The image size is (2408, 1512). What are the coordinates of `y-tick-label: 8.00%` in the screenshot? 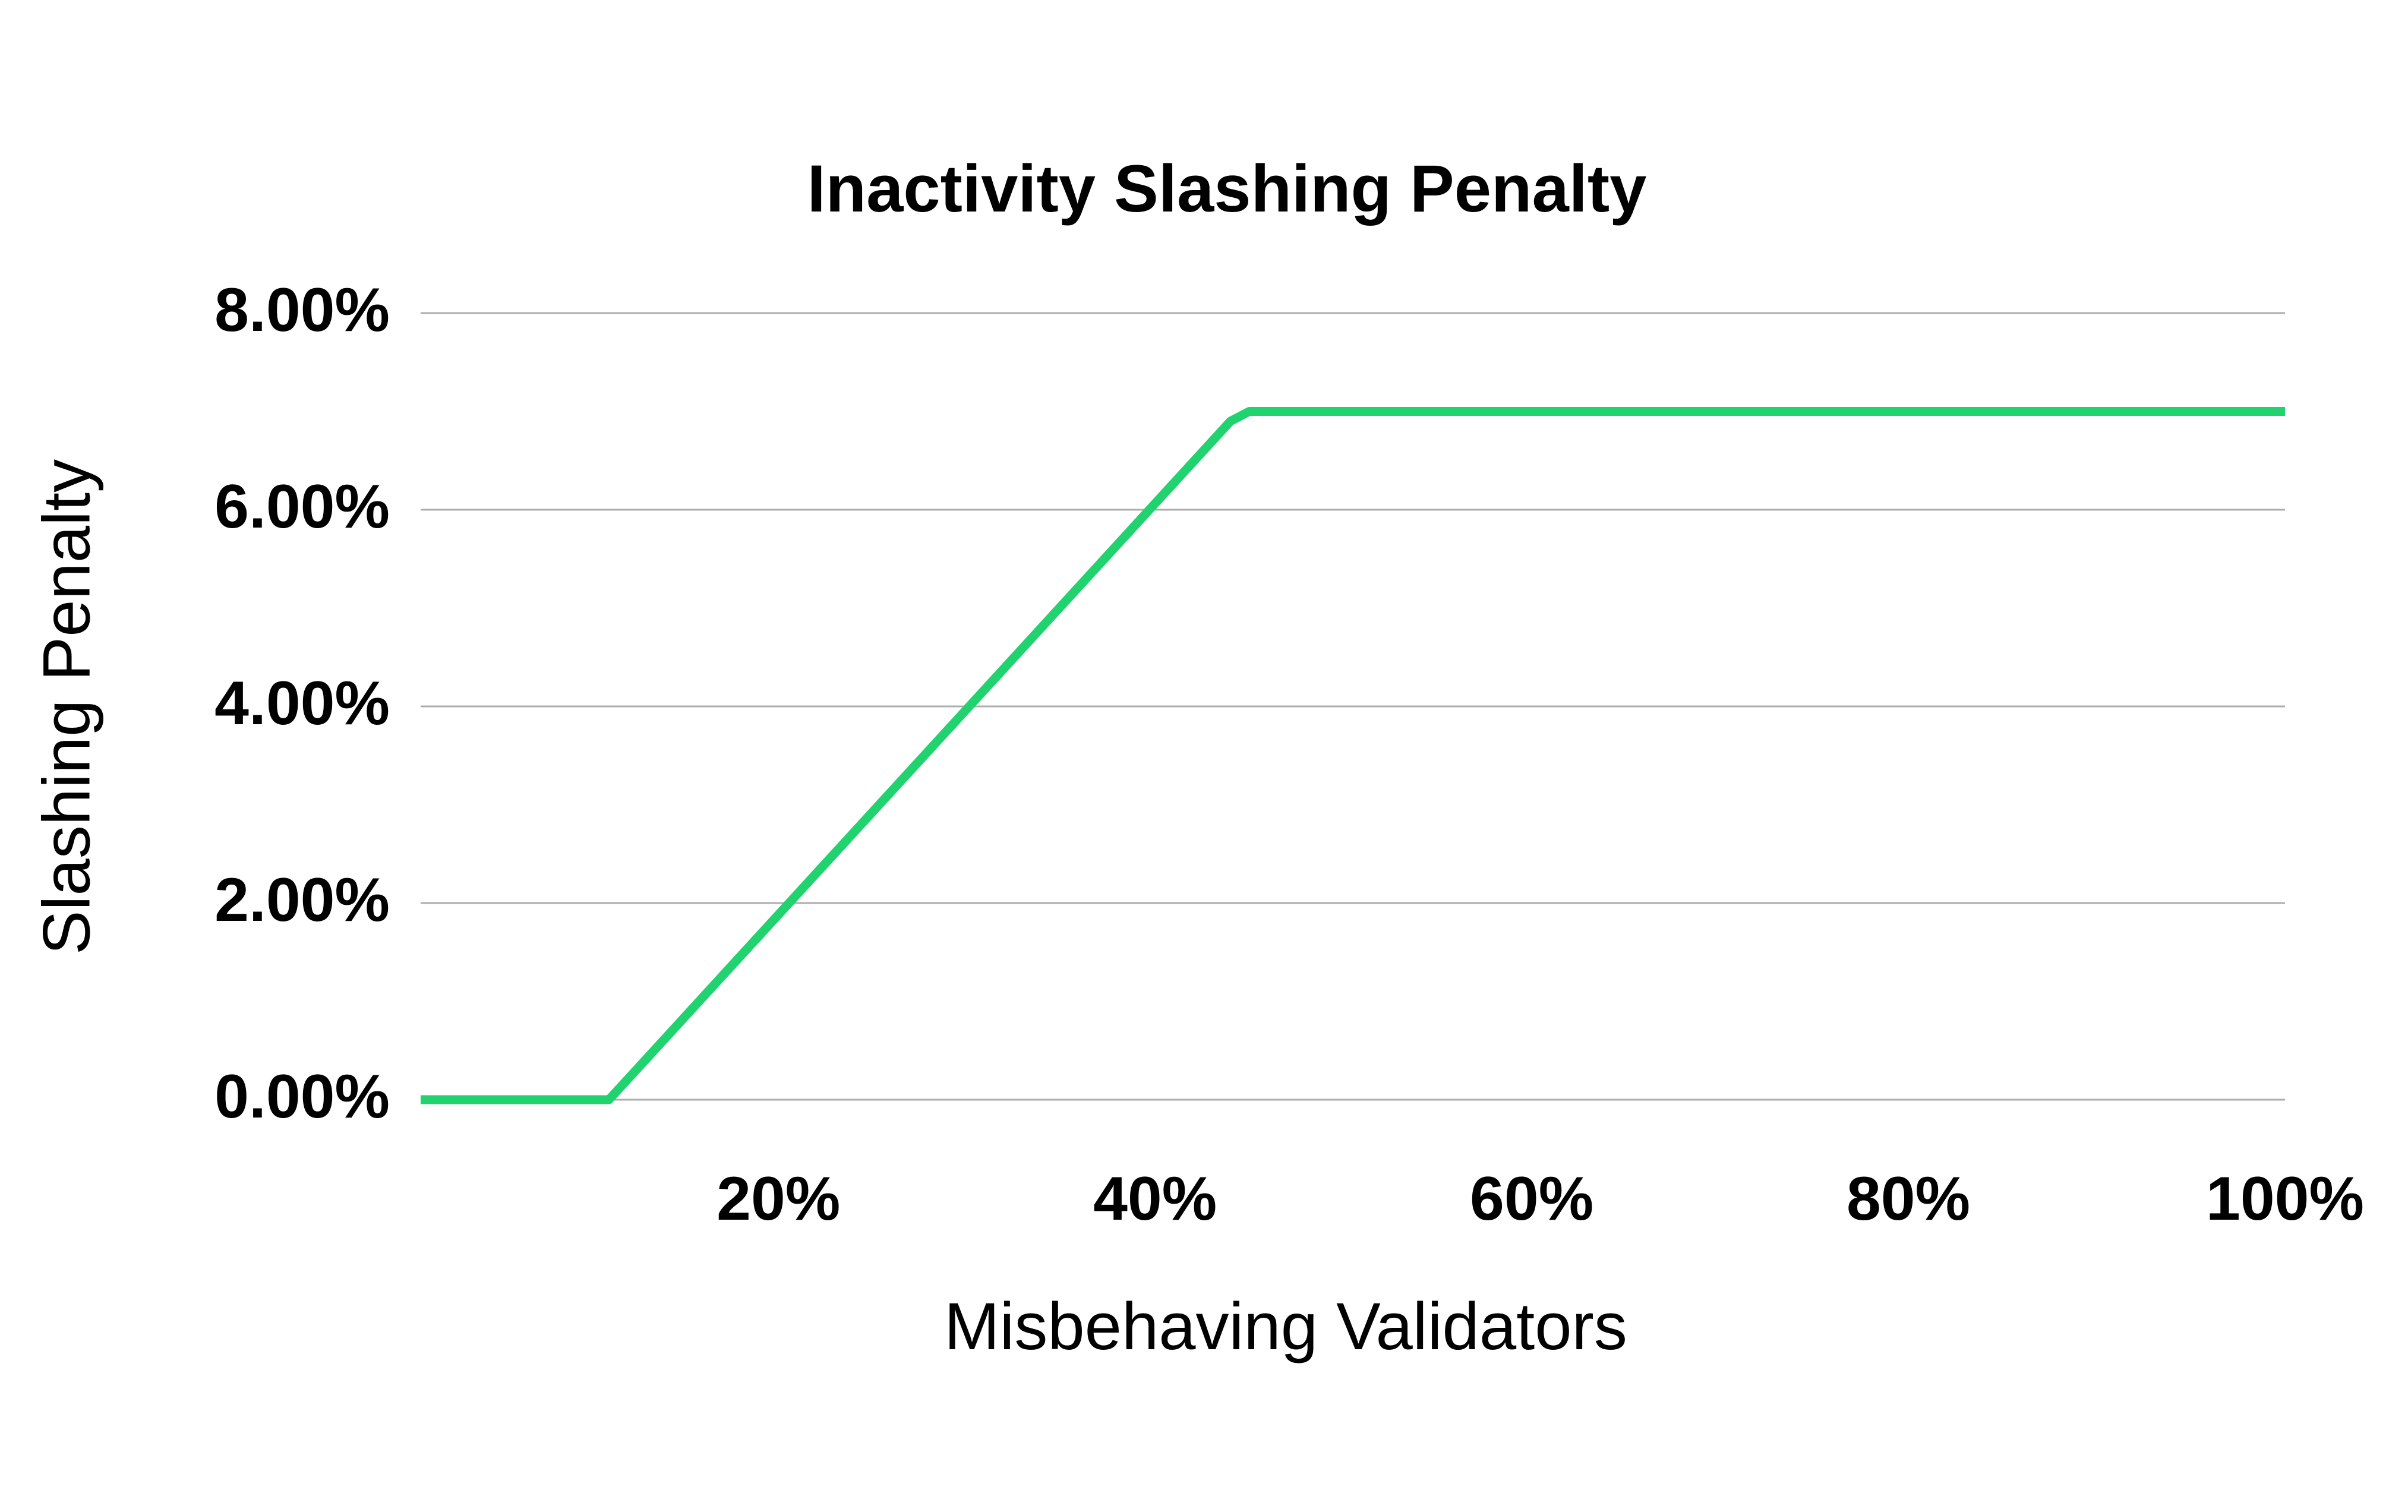 It's located at (302, 310).